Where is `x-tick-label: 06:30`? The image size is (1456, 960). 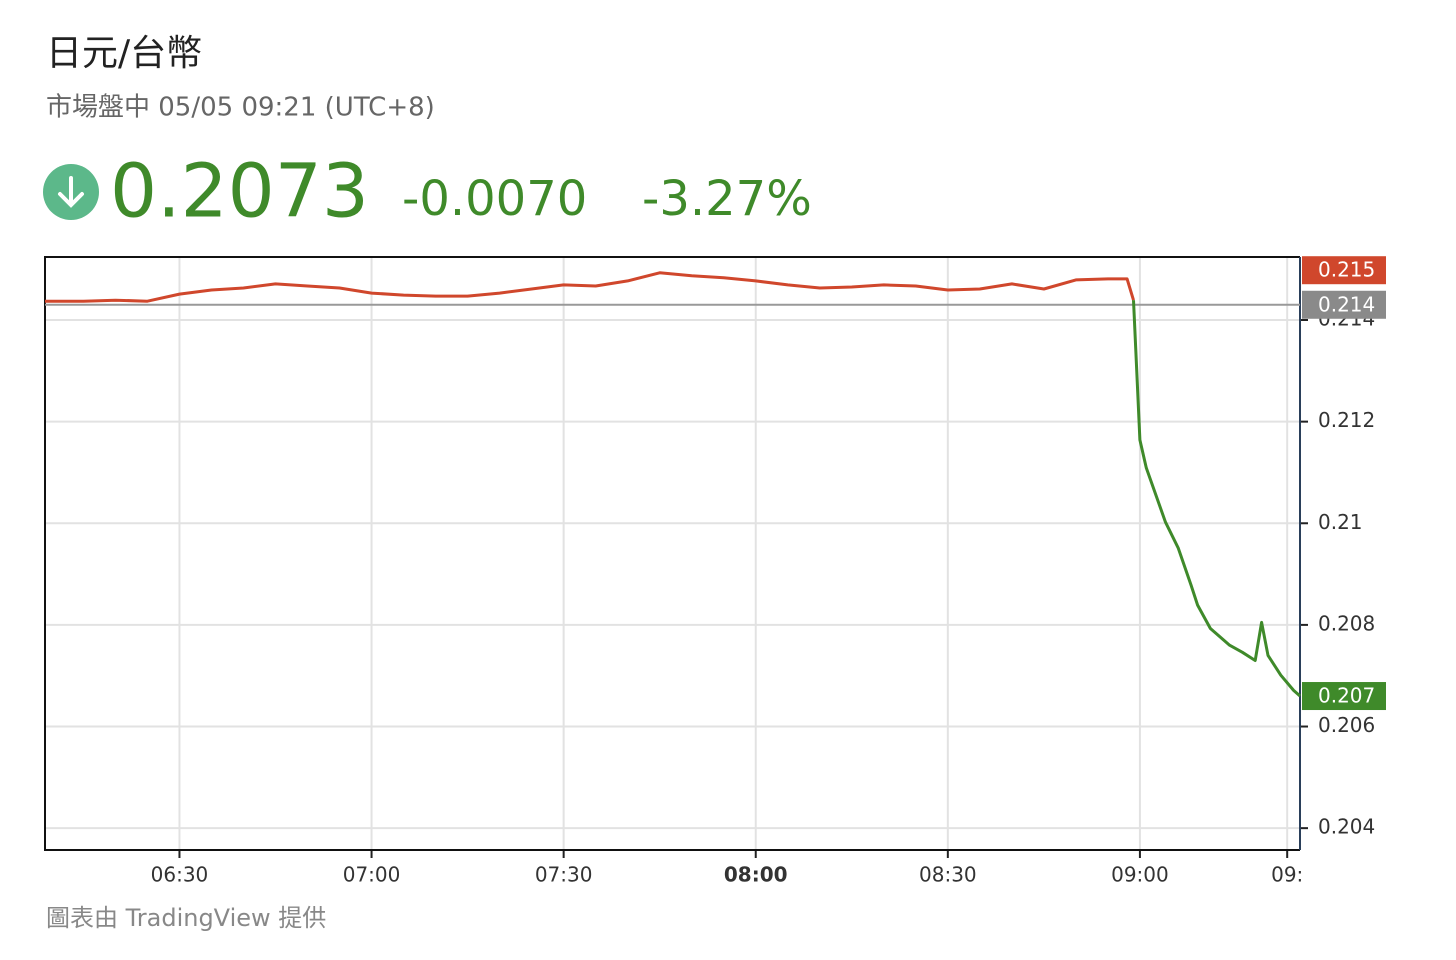
x-tick-label: 06:30 is located at coordinates (180, 875).